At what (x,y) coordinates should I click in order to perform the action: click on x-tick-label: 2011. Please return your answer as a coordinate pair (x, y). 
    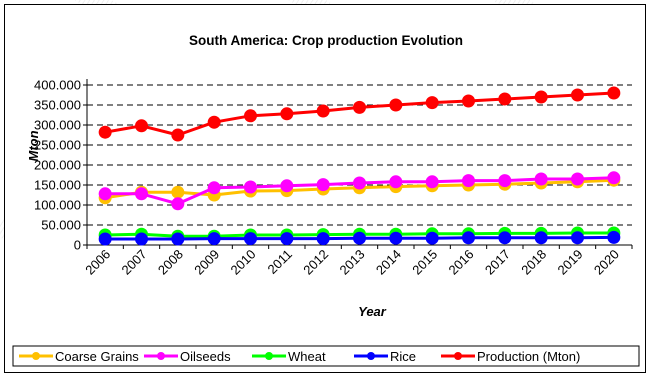
    Looking at the image, I should click on (280, 262).